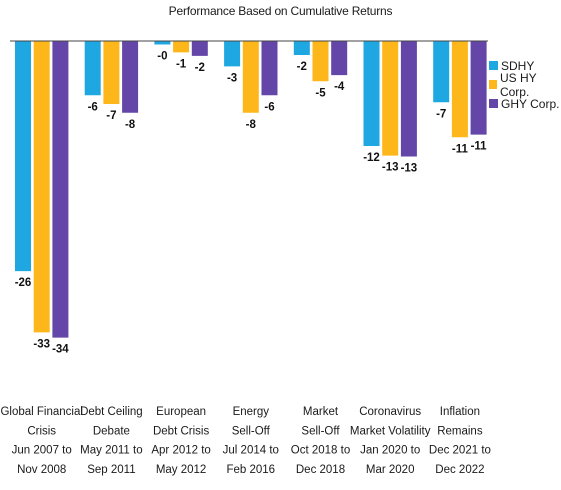 The width and height of the screenshot is (561, 490). I want to click on category-label: Debt Crisis, so click(181, 431).